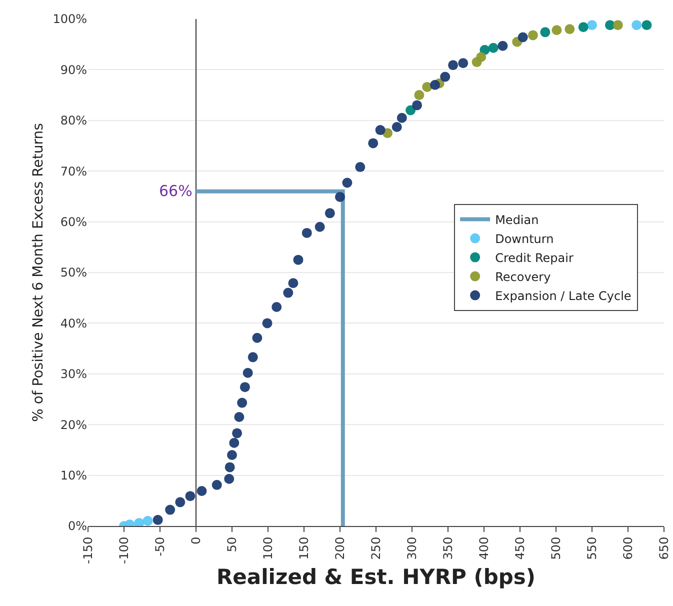 Image resolution: width=673 pixels, height=606 pixels. What do you see at coordinates (73, 425) in the screenshot?
I see `y-tick-label: 20%` at bounding box center [73, 425].